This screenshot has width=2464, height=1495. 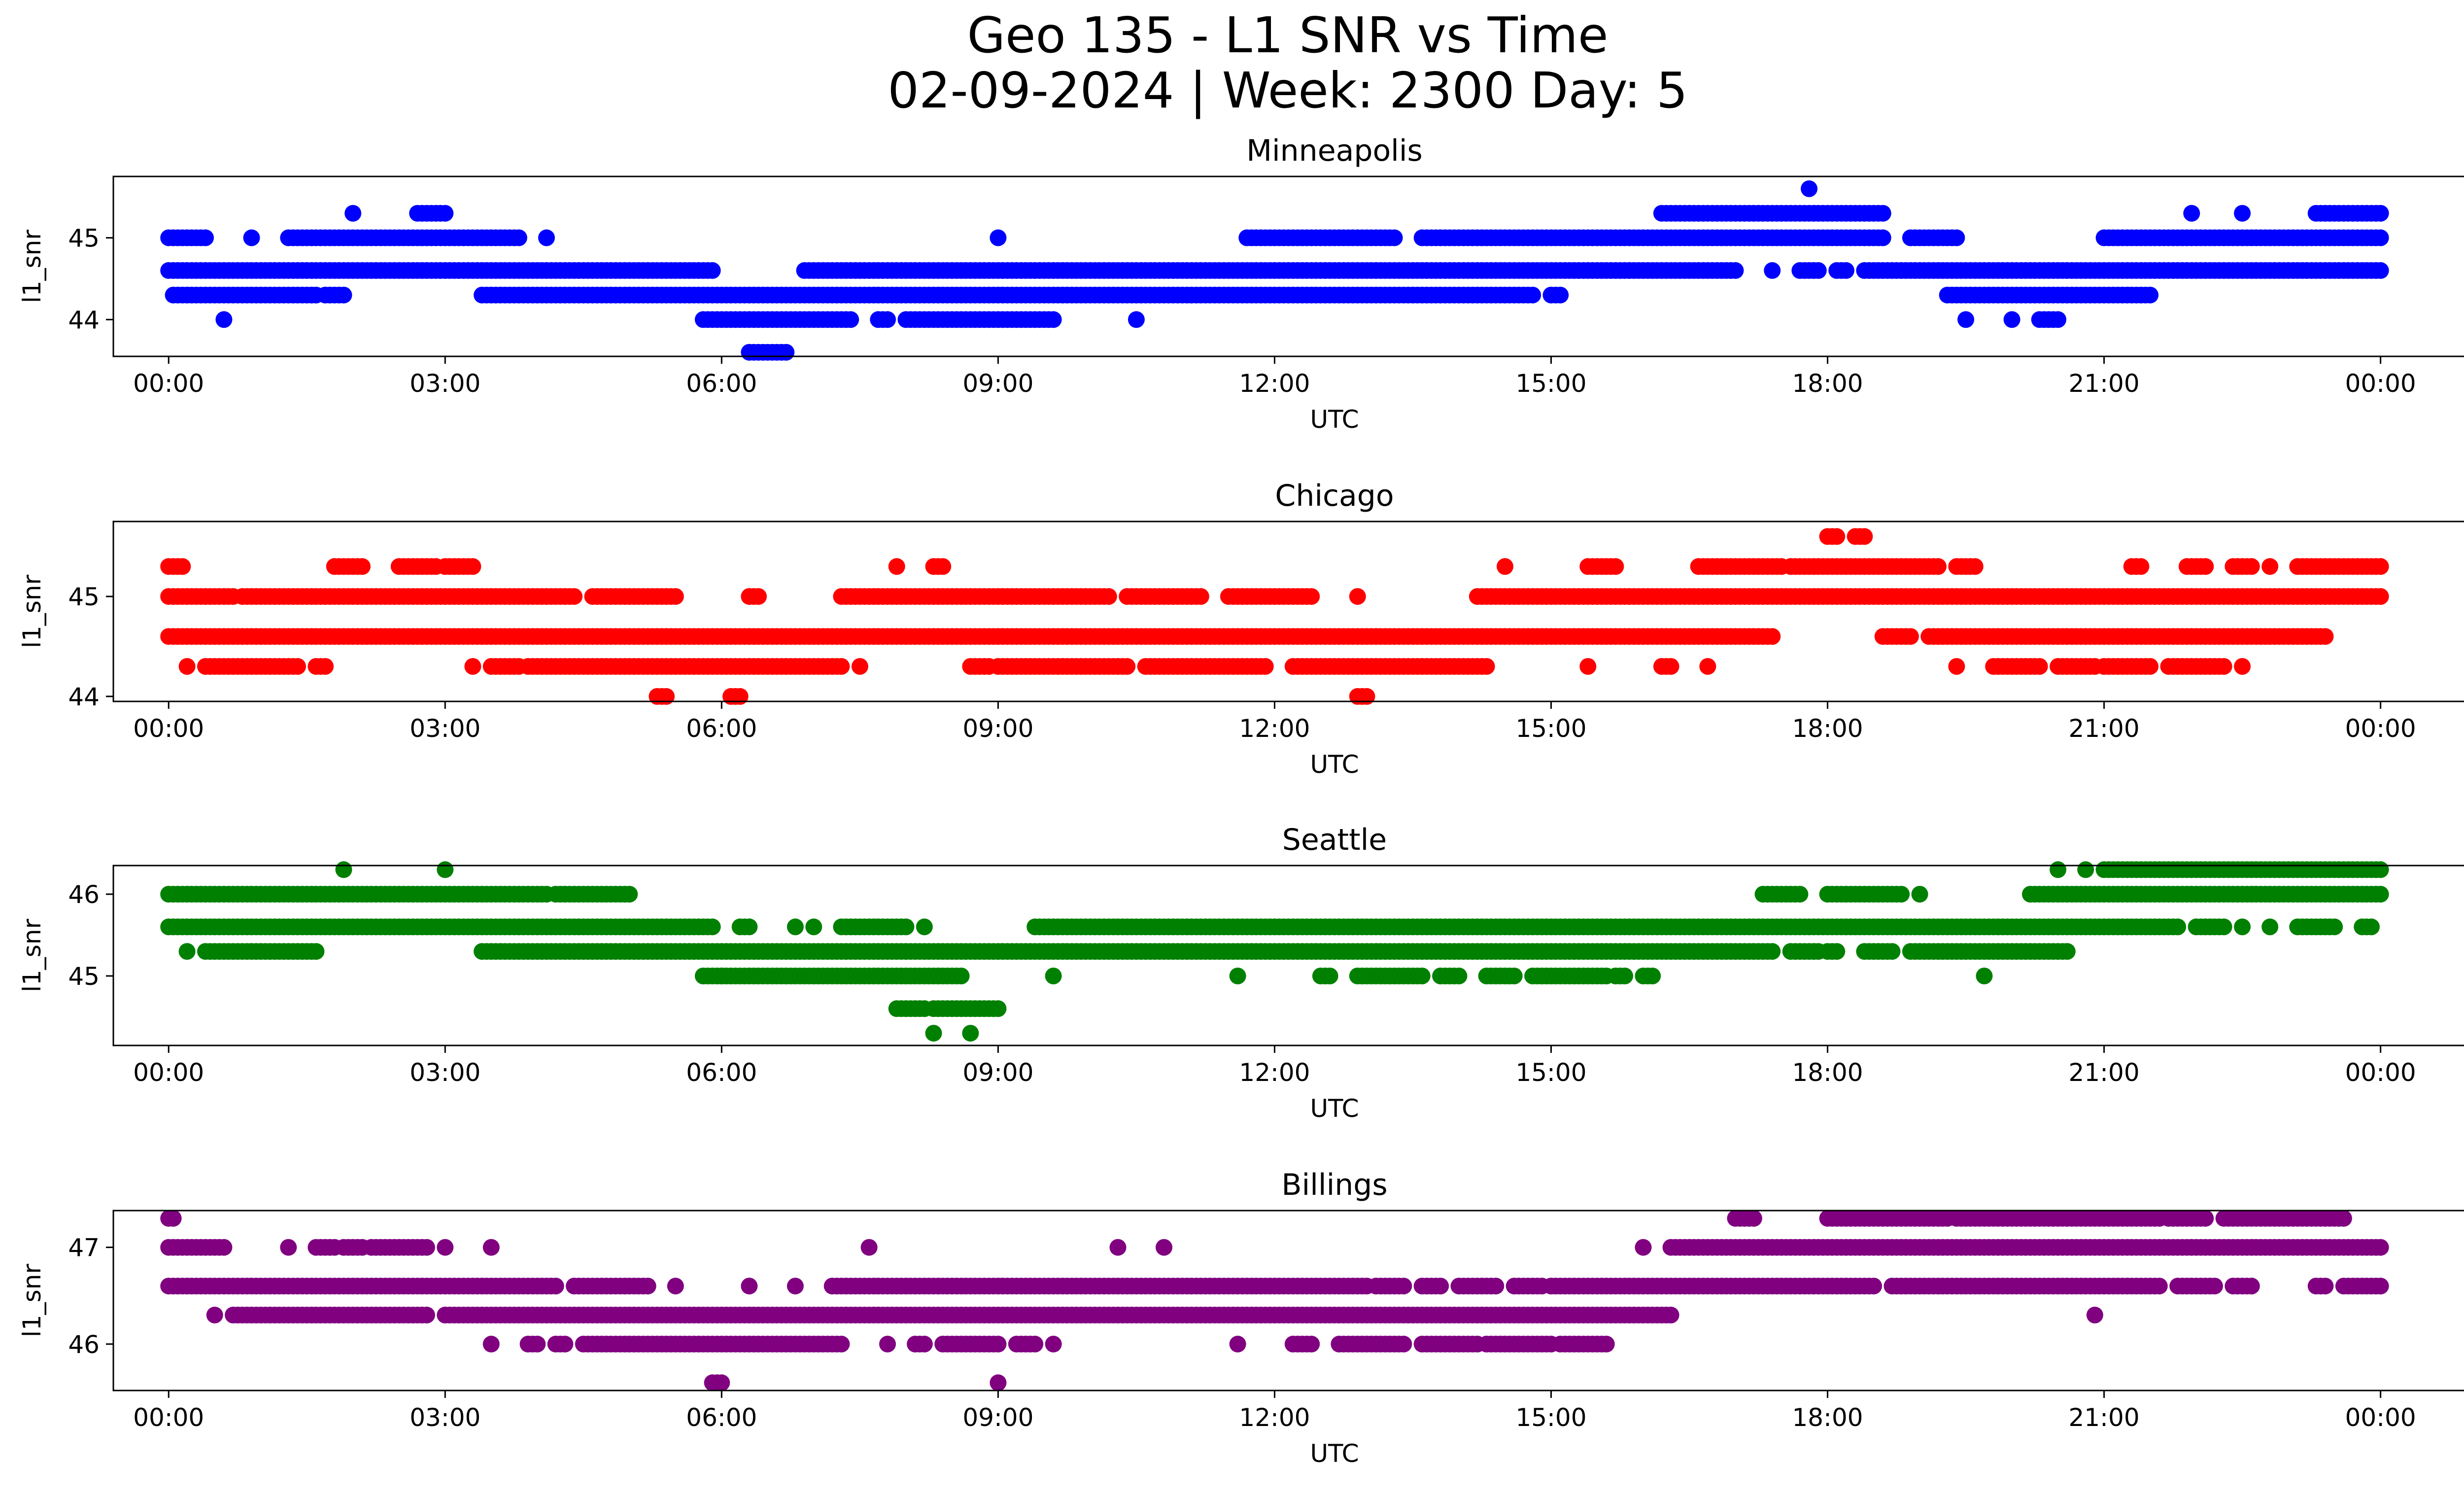 I want to click on figure-title-line2: 02-09-2024 | Week: 2300 Day: 5, so click(x=1287, y=90).